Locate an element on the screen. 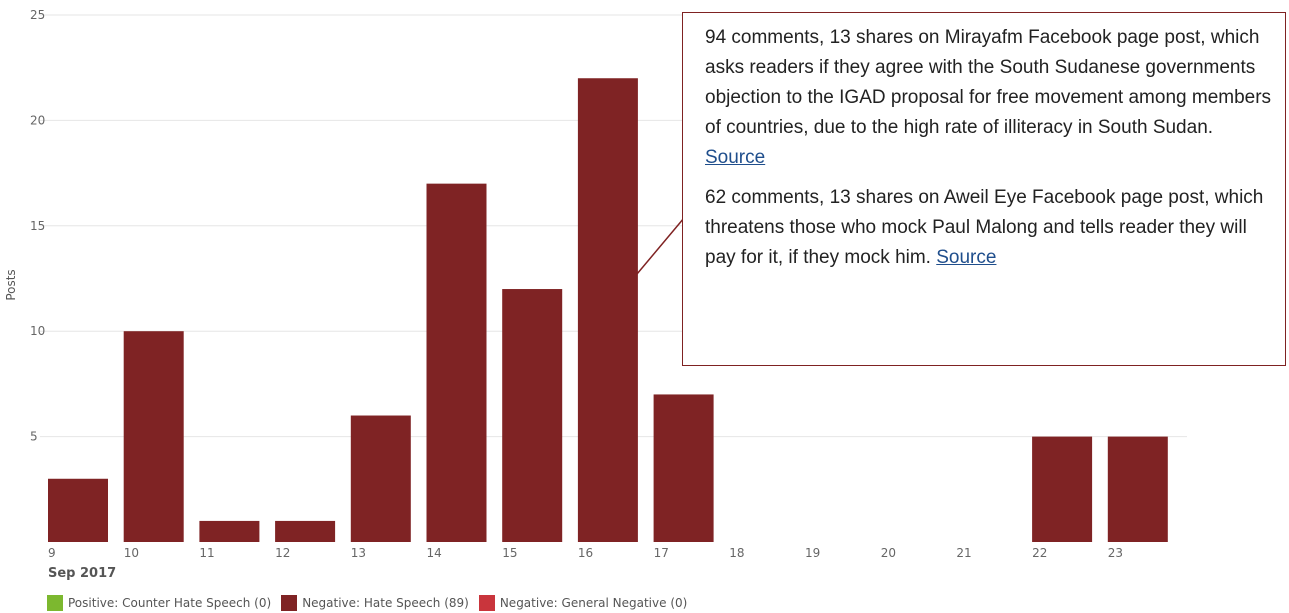 Image resolution: width=1289 pixels, height=613 pixels. x-tick-label: 18 is located at coordinates (736, 553).